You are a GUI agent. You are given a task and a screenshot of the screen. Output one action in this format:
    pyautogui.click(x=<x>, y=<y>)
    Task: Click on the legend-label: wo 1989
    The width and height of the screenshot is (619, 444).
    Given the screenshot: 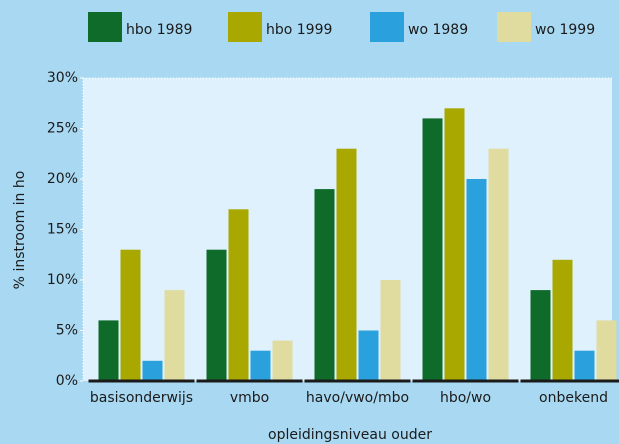 What is the action you would take?
    pyautogui.click(x=438, y=30)
    